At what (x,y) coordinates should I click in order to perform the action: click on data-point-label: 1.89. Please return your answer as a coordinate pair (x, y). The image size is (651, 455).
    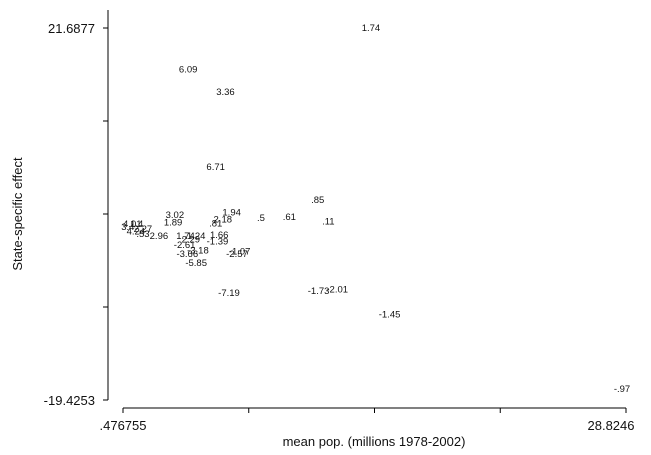
    Looking at the image, I should click on (173, 222).